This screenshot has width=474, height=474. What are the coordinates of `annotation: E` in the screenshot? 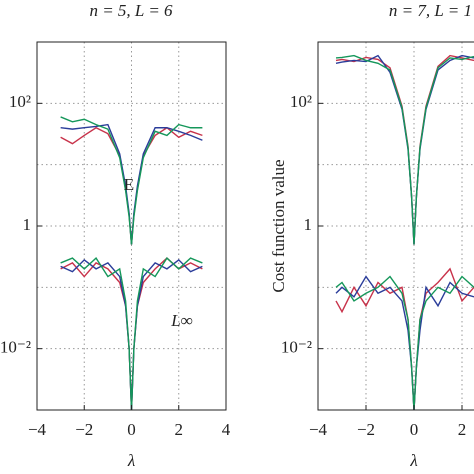 It's located at (129, 184).